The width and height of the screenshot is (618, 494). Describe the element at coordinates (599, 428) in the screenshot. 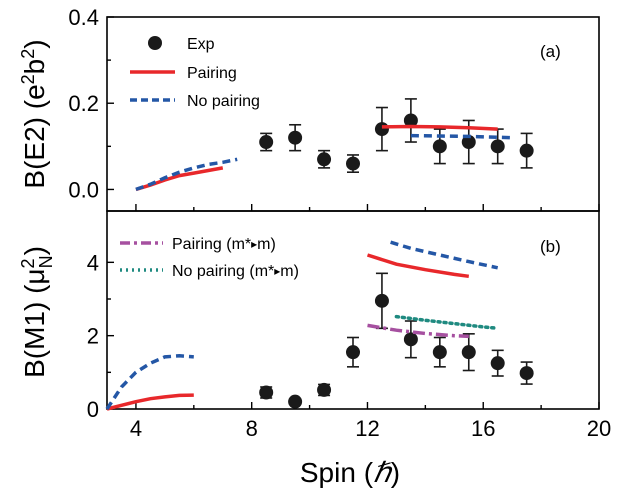

I see `xtick-label-4: 20` at that location.